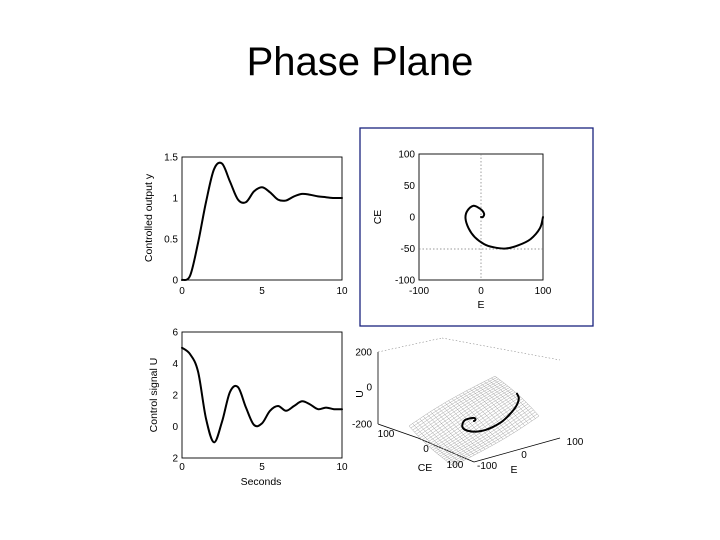  Describe the element at coordinates (362, 425) in the screenshot. I see `surface-u-tick: -200` at that location.